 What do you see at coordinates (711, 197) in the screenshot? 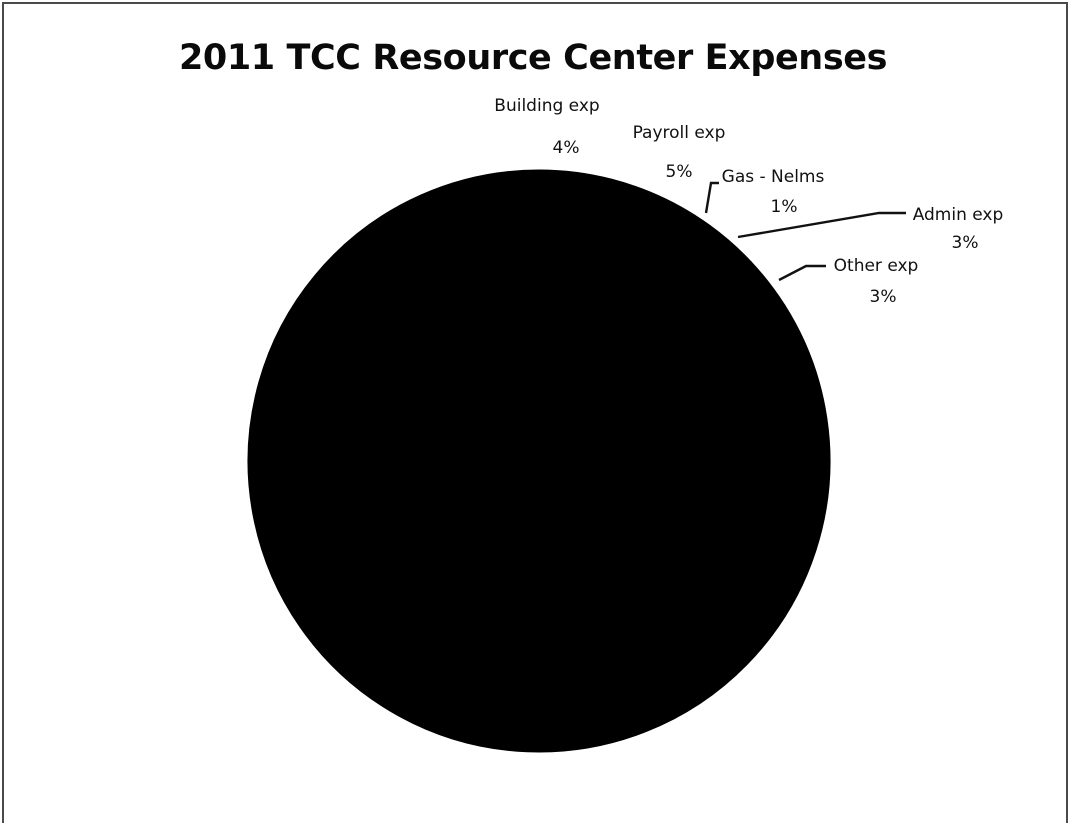
I see `leader-line-gas-nelms` at bounding box center [711, 197].